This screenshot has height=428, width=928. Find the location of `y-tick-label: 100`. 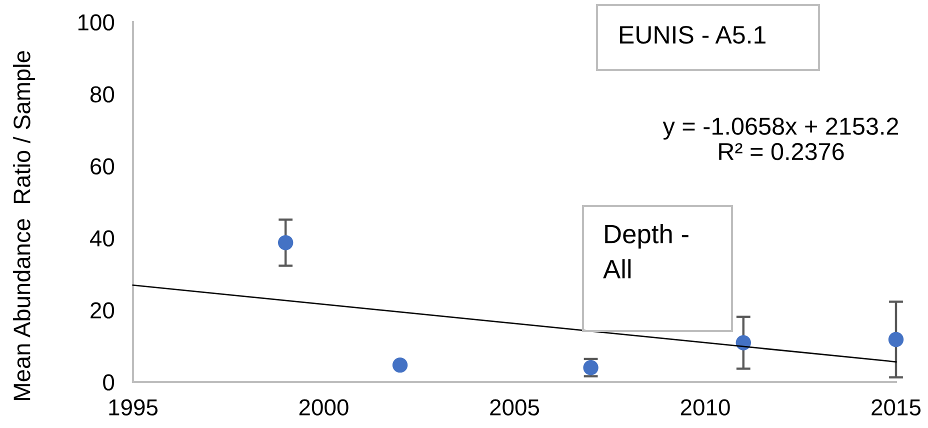

y-tick-label: 100 is located at coordinates (96, 22).